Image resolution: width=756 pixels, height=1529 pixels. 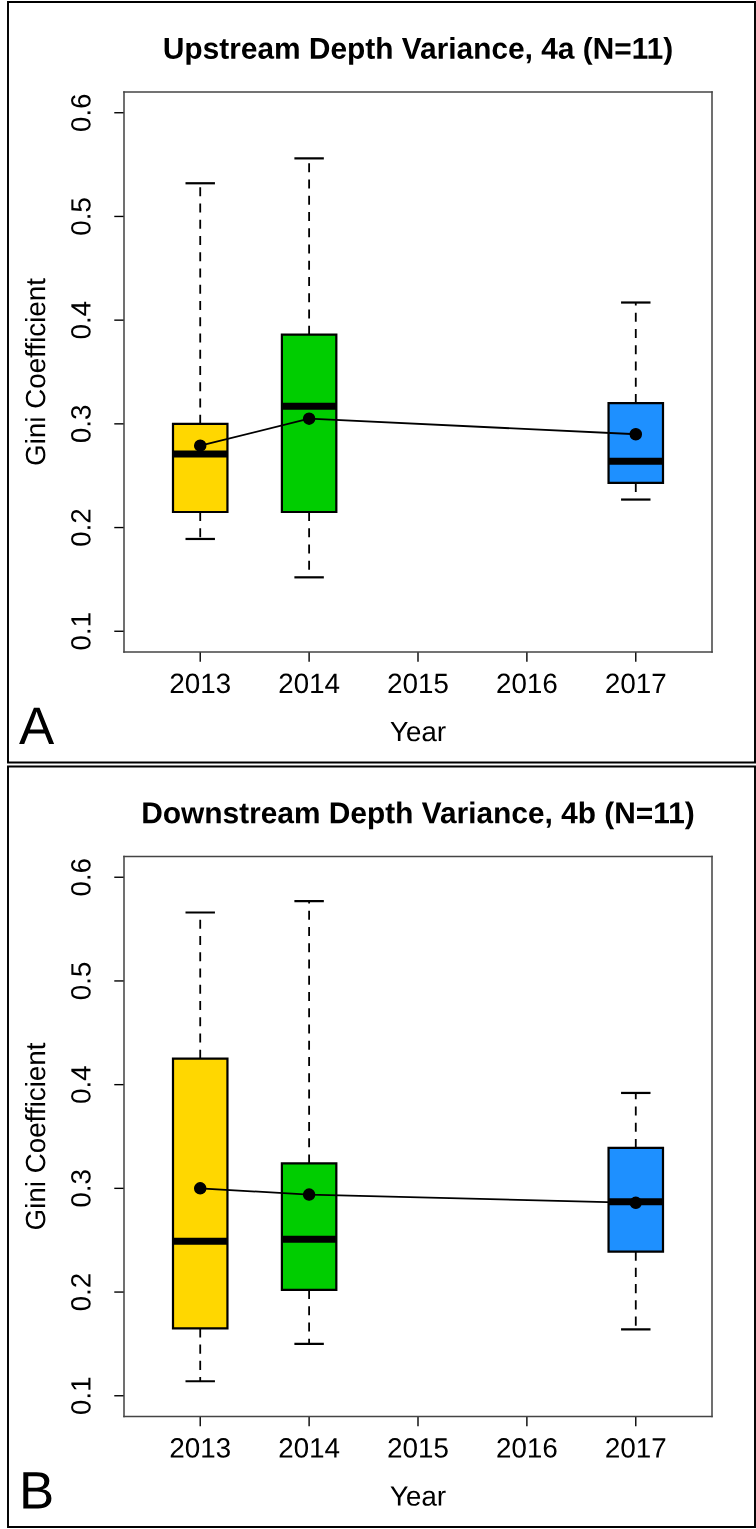 What do you see at coordinates (418, 815) in the screenshot?
I see `chart-title: Downstream Depth Variance, 4b (N=11)` at bounding box center [418, 815].